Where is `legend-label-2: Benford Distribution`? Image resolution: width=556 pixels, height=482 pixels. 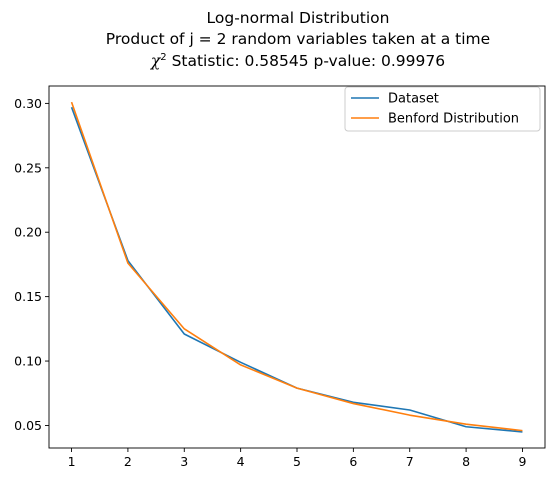 legend-label-2: Benford Distribution is located at coordinates (453, 119).